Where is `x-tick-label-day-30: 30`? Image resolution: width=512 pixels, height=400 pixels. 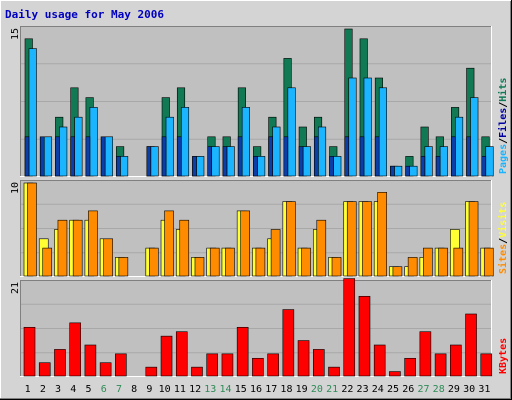 x-tick-label-day-30: 30 is located at coordinates (469, 389).